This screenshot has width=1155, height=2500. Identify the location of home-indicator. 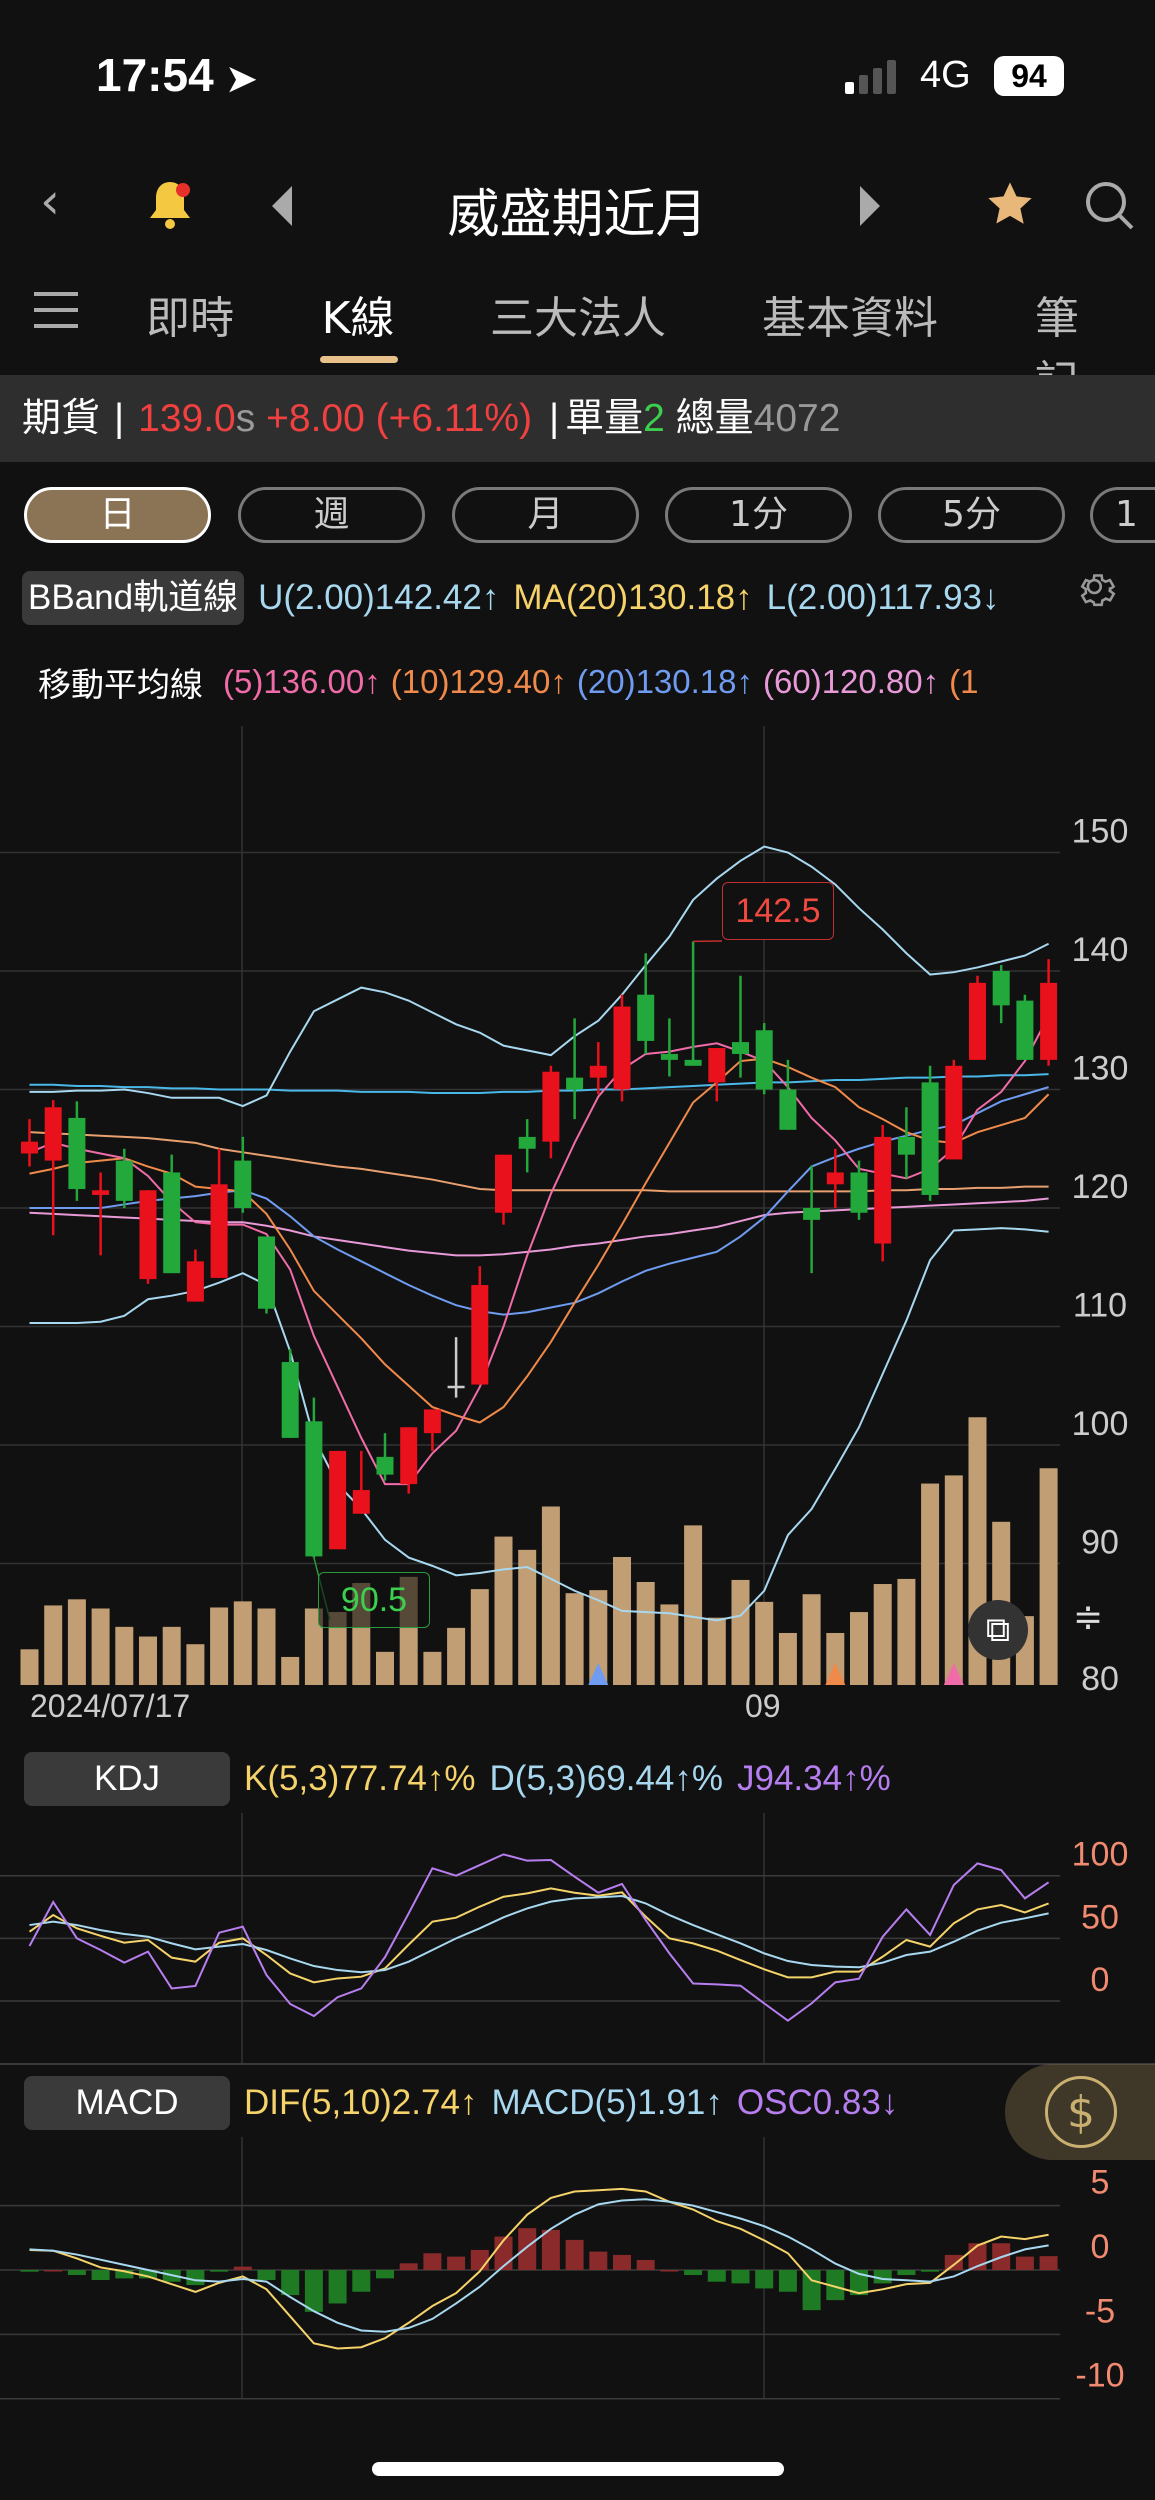
(578, 2469).